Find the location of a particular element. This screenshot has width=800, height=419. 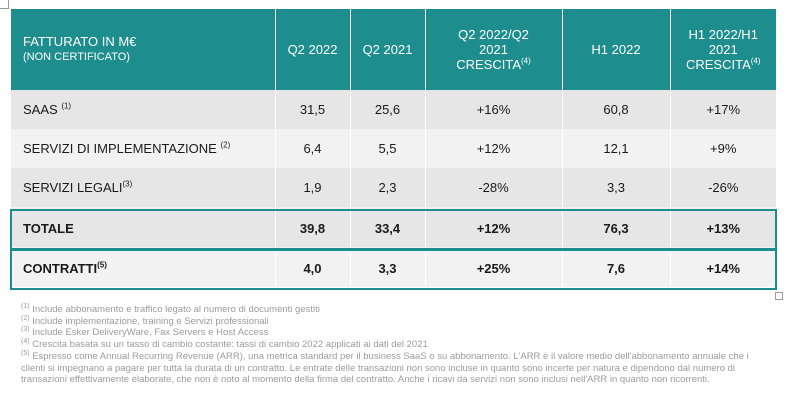

cell-q2-2022: 39,8 is located at coordinates (313, 228).